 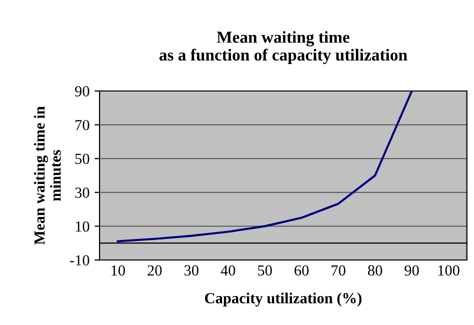 What do you see at coordinates (375, 270) in the screenshot?
I see `x-tick-label: 80` at bounding box center [375, 270].